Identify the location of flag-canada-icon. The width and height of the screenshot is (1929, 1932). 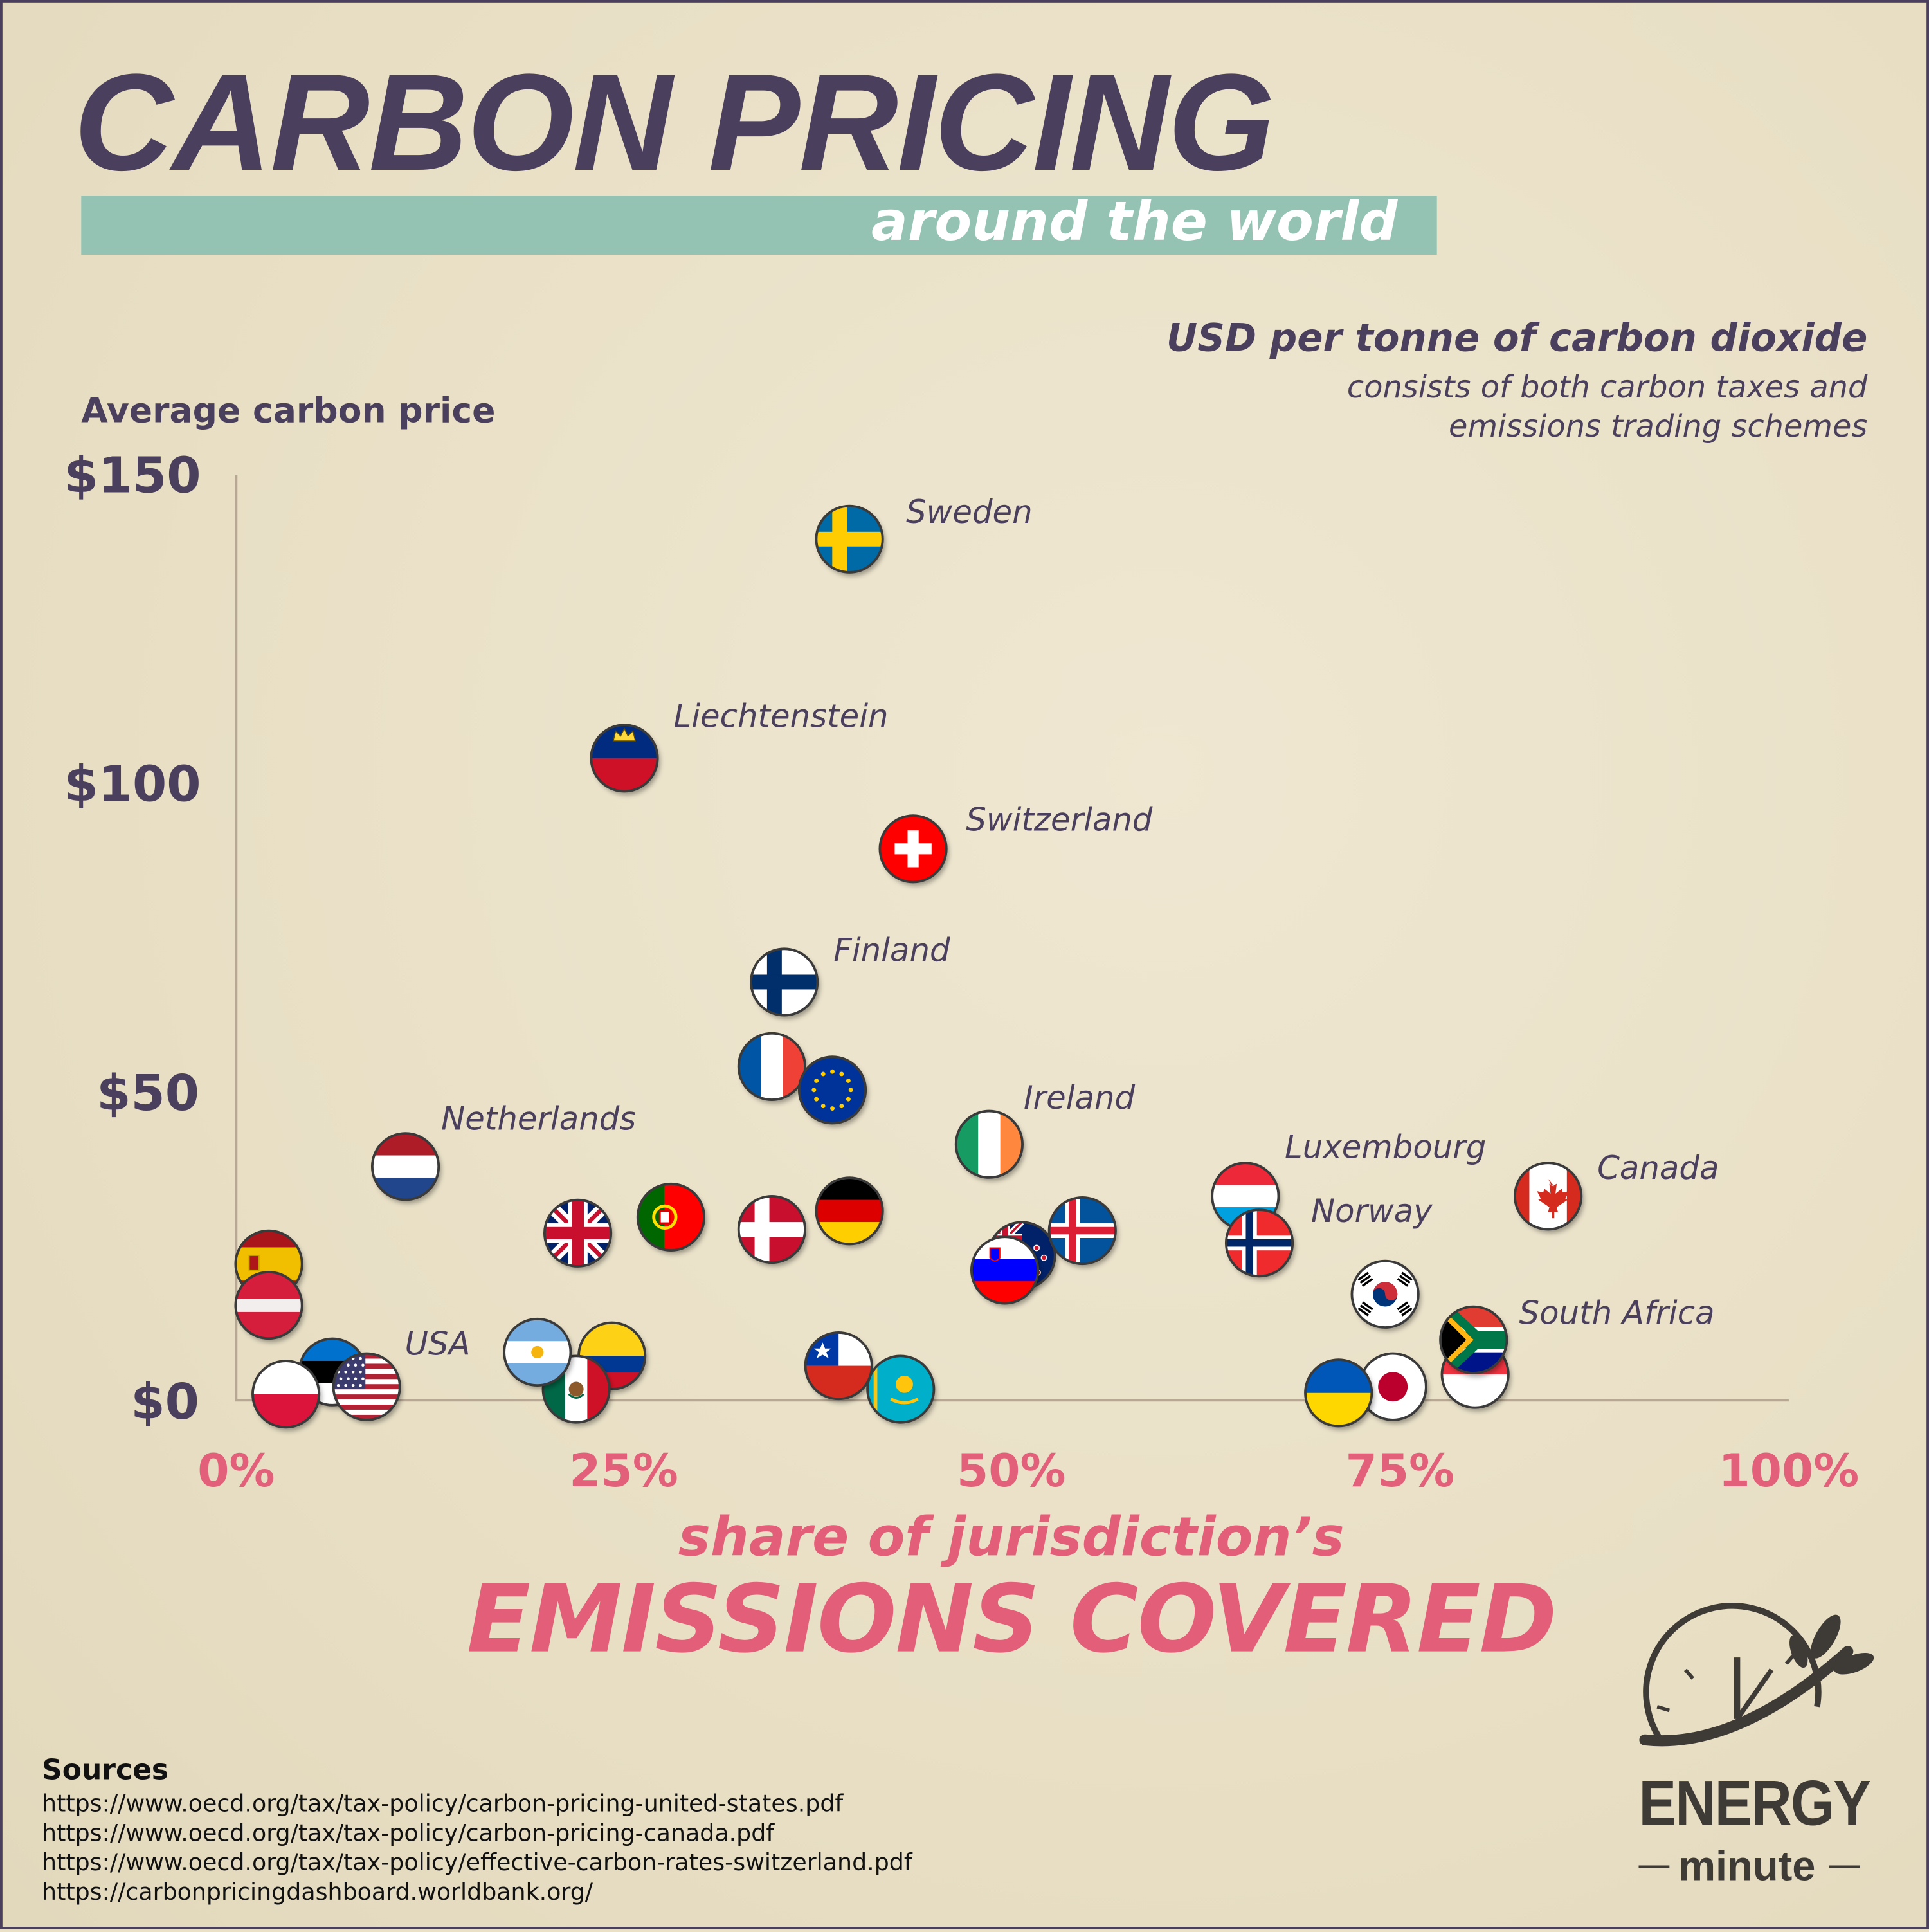
(1548, 1197).